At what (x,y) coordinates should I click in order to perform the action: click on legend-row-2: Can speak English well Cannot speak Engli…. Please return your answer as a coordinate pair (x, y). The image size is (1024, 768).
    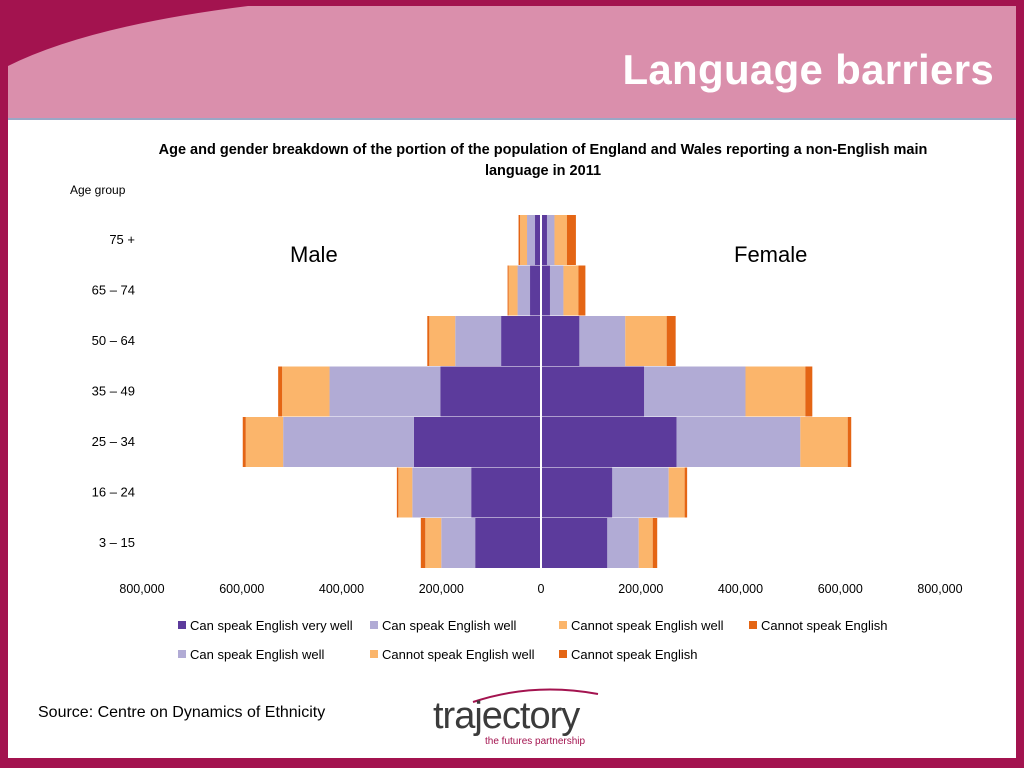
    Looking at the image, I should click on (512, 656).